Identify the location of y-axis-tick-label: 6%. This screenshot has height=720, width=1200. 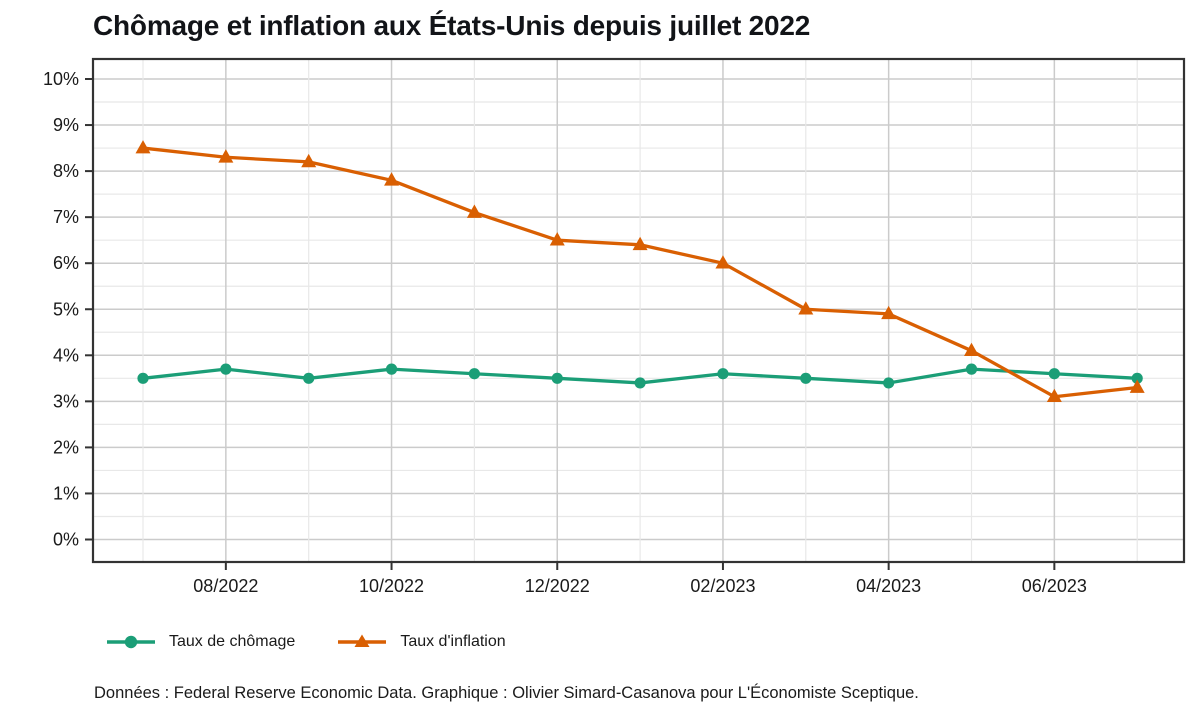
(66, 263).